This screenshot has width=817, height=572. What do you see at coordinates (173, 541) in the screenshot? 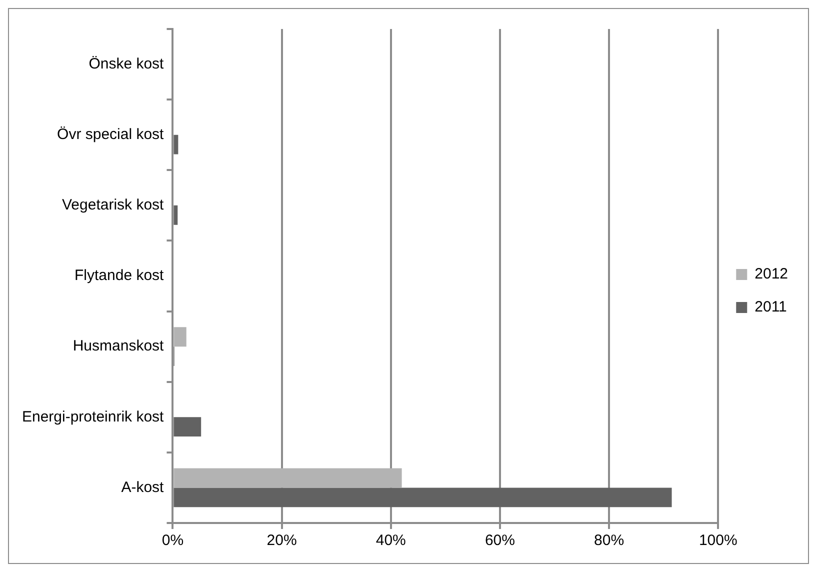
I see `x-tick-label: 0%` at bounding box center [173, 541].